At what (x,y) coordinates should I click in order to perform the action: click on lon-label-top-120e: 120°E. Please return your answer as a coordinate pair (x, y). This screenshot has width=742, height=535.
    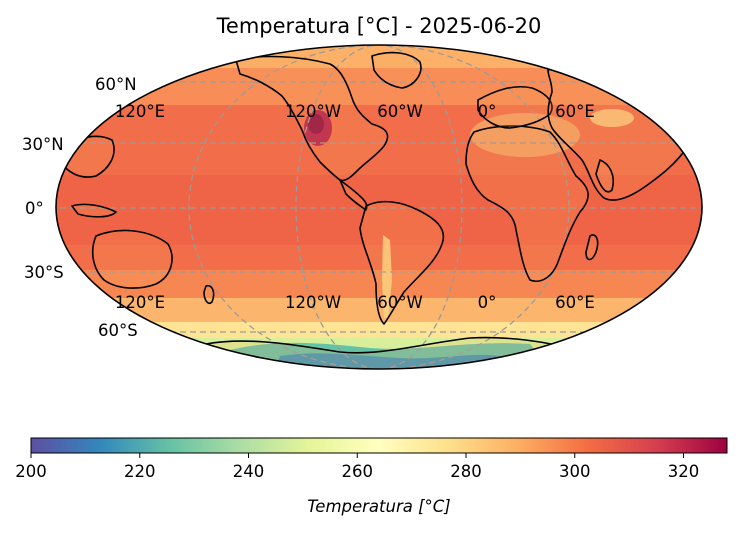
    Looking at the image, I should click on (140, 111).